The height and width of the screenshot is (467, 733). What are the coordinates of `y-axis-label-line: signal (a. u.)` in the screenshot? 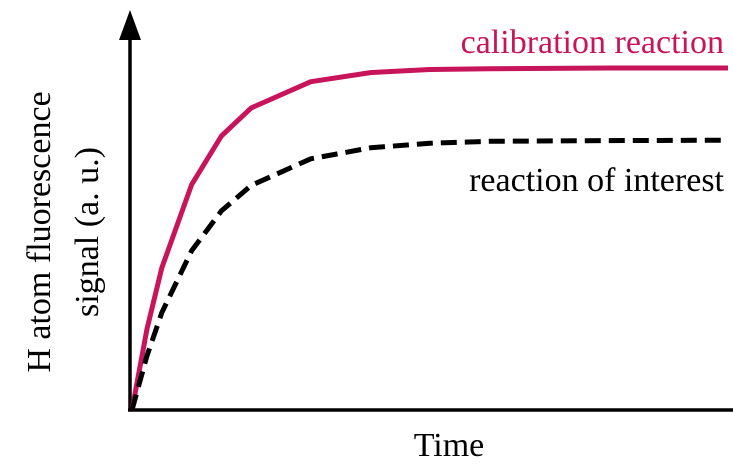 It's located at (87, 232).